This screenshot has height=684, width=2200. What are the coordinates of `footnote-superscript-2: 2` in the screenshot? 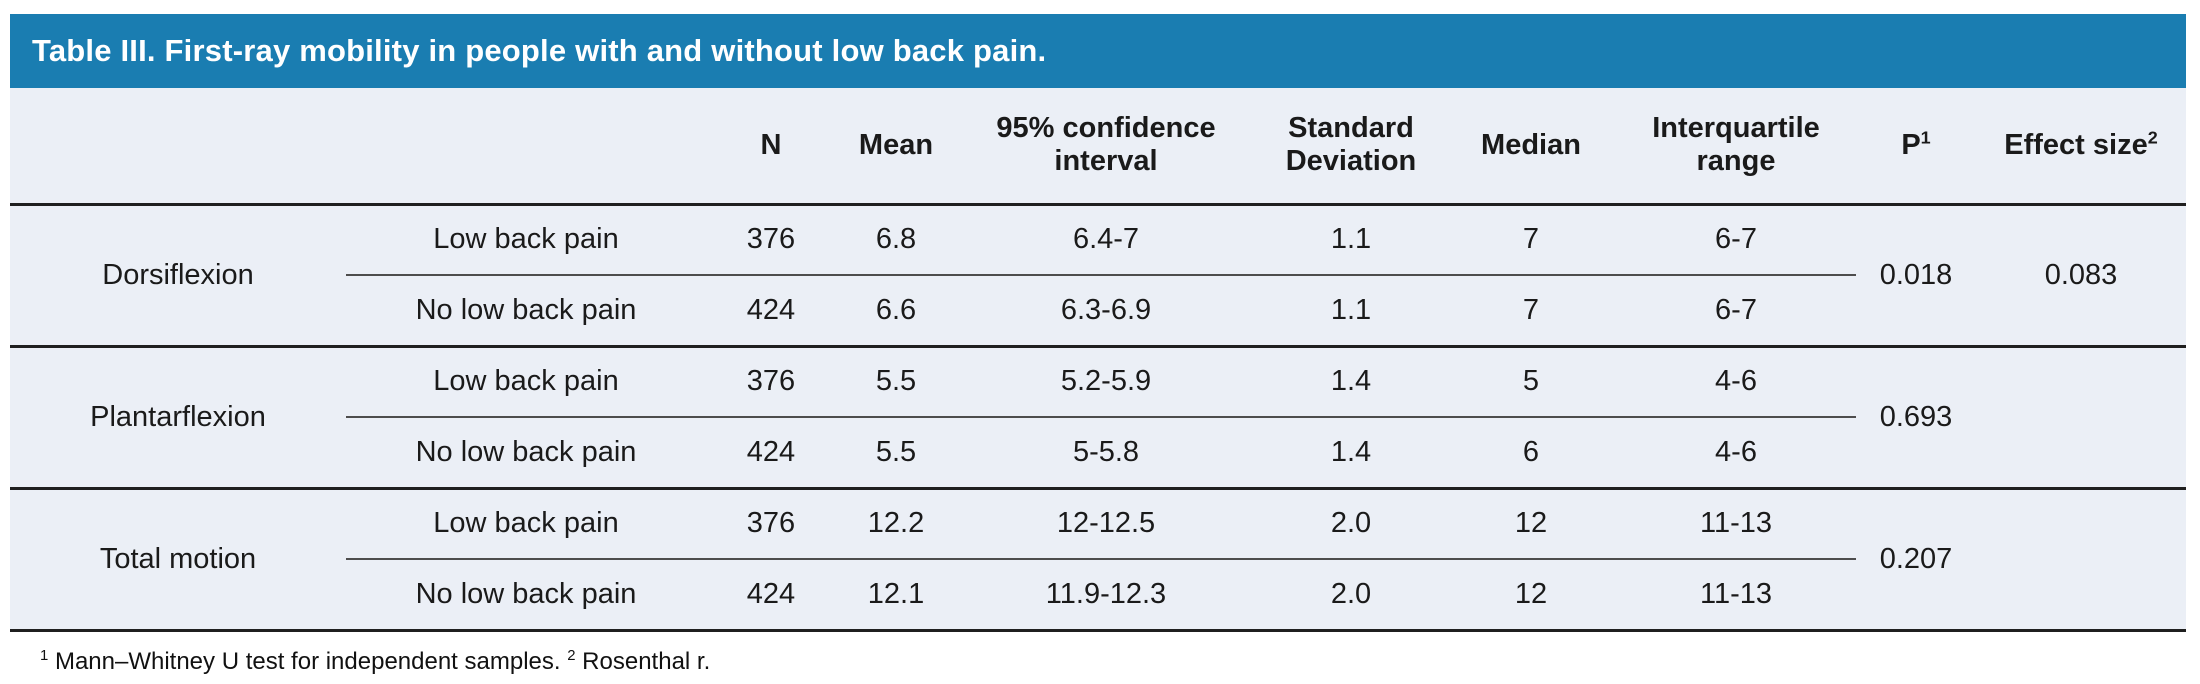 It's located at (571, 655).